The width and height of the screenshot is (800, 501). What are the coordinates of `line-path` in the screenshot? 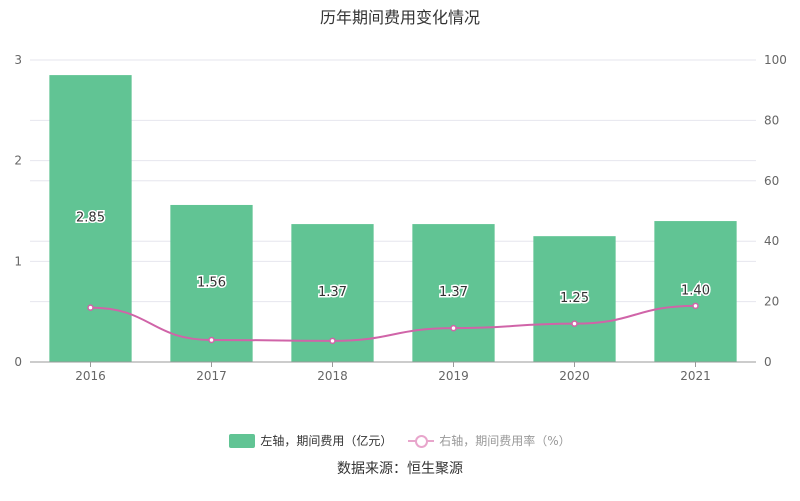 It's located at (393, 323).